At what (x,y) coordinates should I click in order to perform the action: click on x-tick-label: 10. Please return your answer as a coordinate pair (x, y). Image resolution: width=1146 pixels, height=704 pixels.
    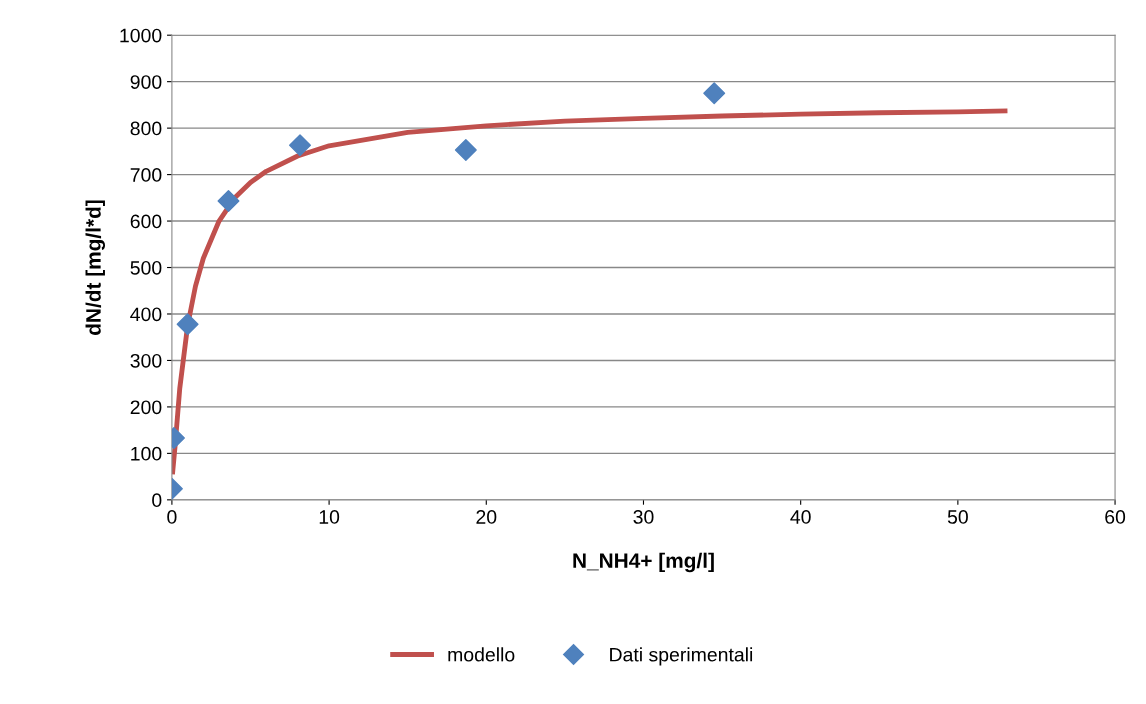
    Looking at the image, I should click on (329, 517).